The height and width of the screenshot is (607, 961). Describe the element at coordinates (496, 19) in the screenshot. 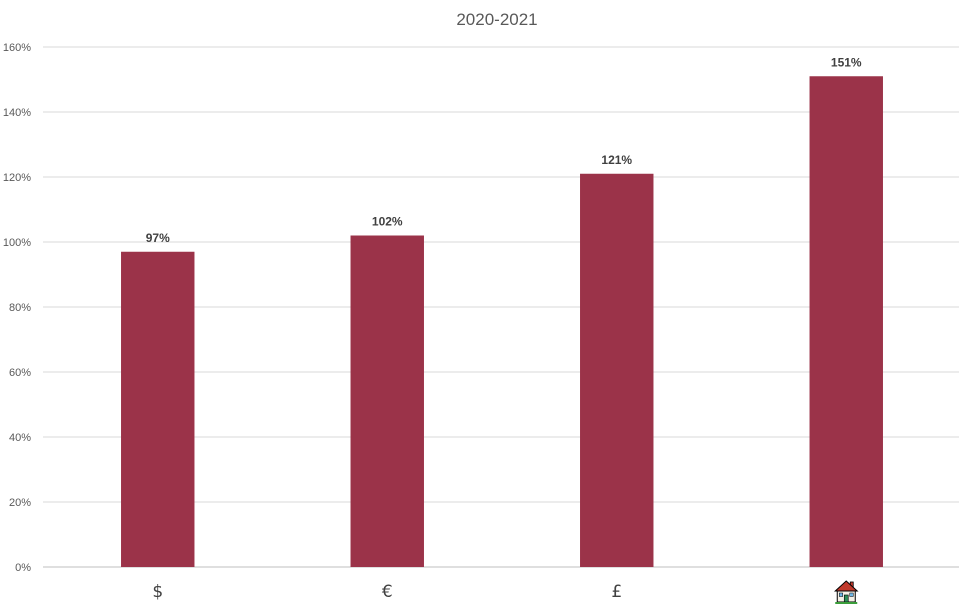

I see `chart-title: 2020-2021` at that location.